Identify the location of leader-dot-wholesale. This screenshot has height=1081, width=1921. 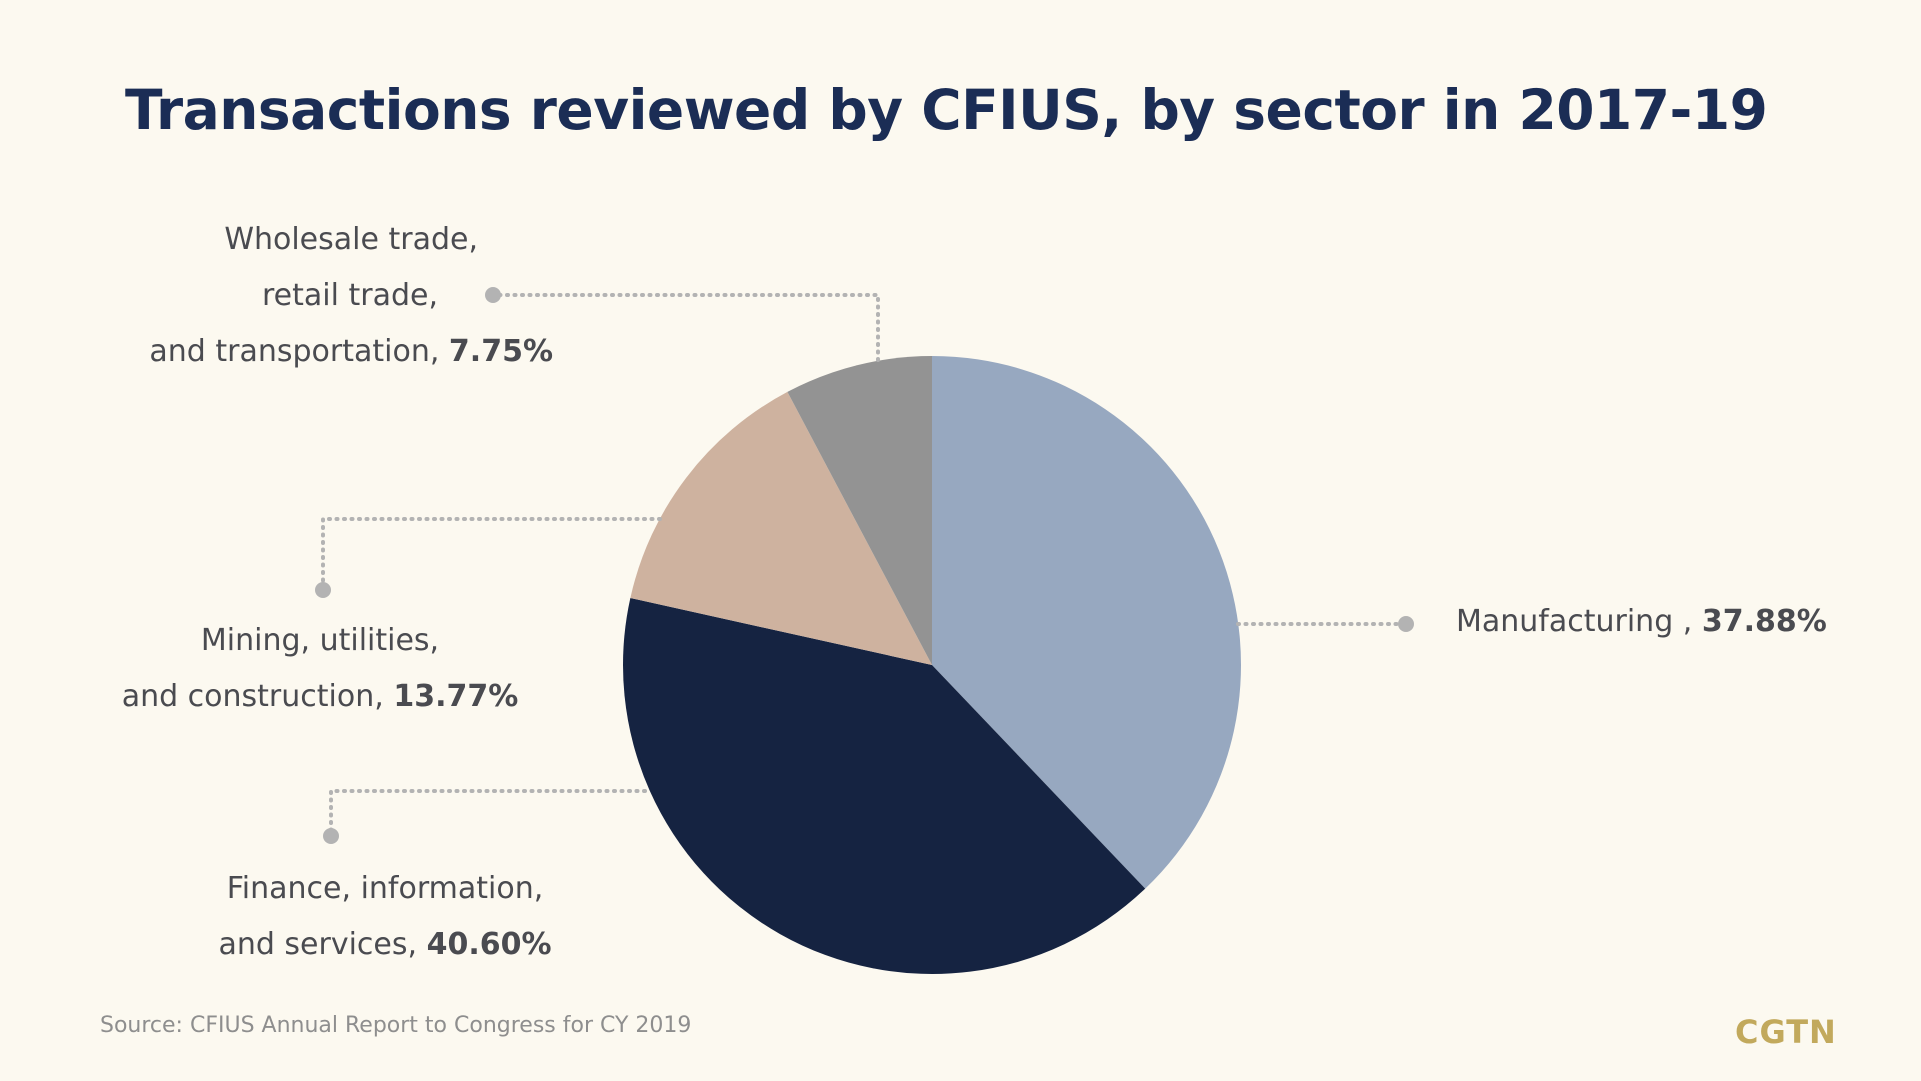
(493, 295).